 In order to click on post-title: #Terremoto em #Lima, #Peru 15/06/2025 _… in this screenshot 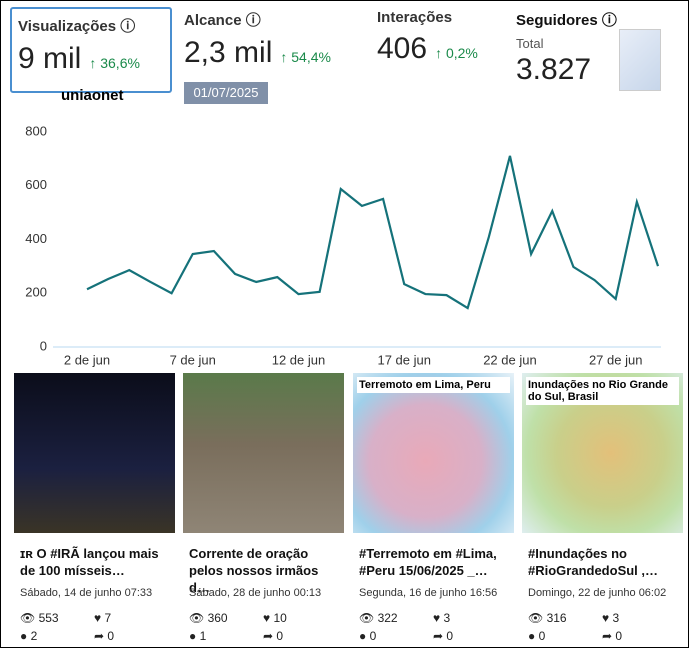, I will do `click(428, 562)`.